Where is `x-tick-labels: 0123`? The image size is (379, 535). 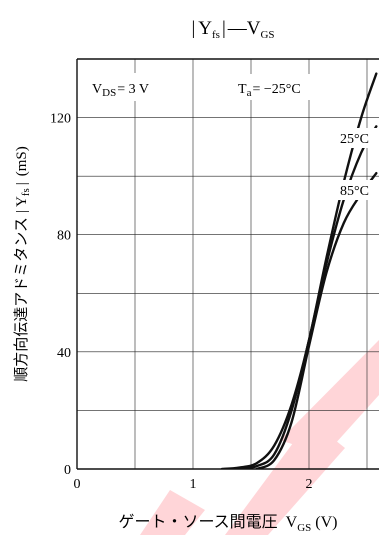
x-tick-labels: 0123 is located at coordinates (193, 484).